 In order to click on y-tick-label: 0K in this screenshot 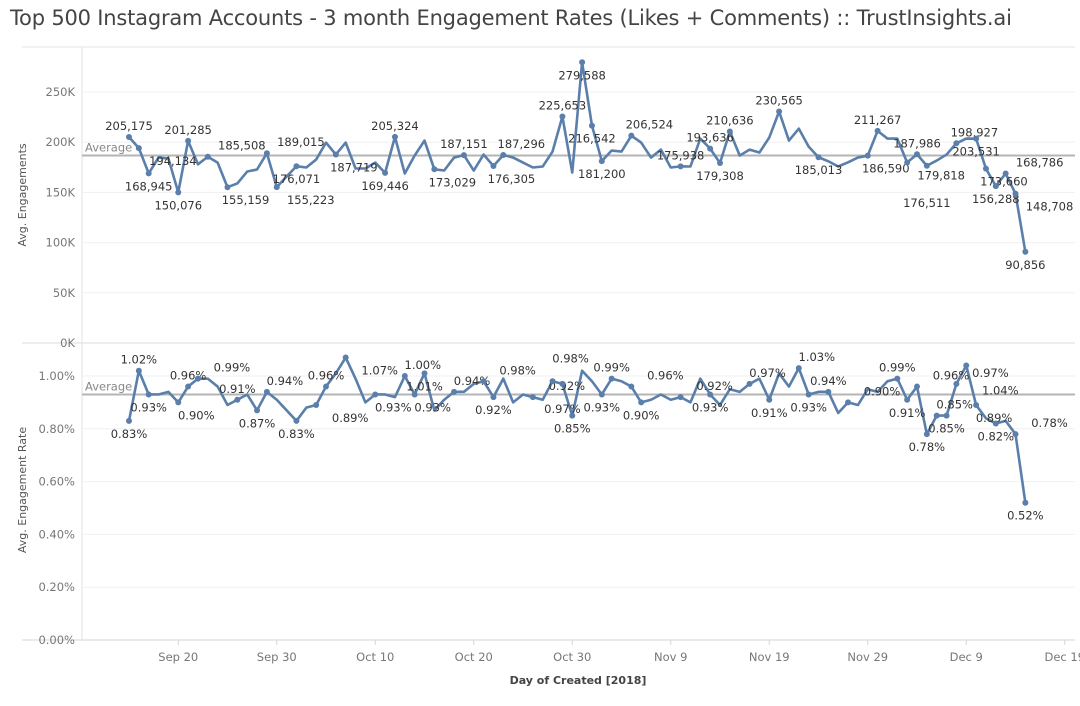, I will do `click(67, 343)`.